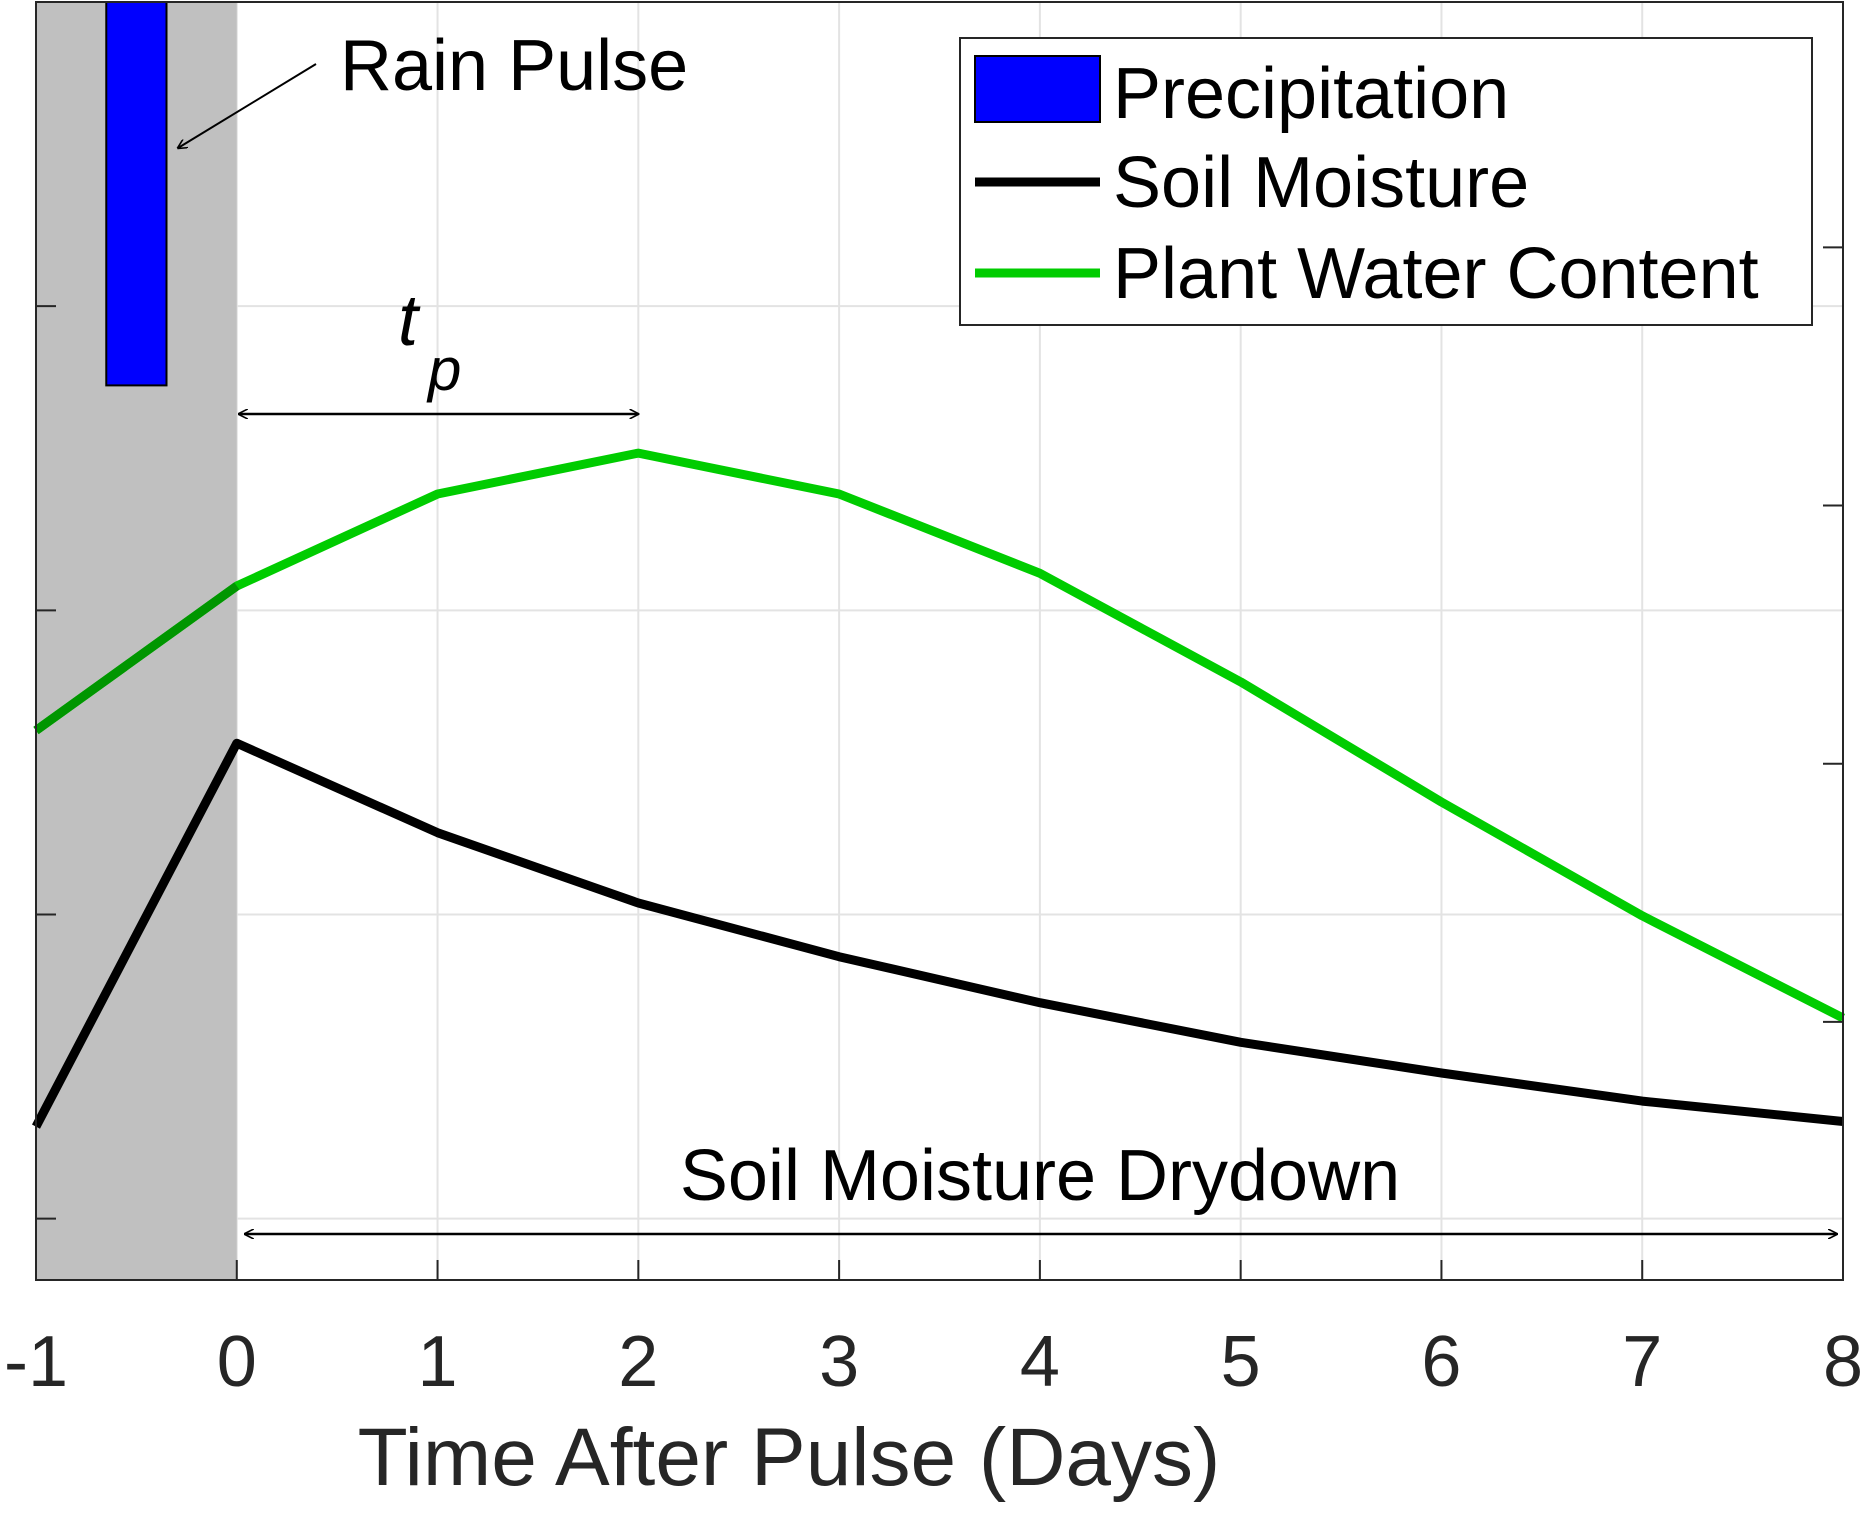 The height and width of the screenshot is (1515, 1863). Describe the element at coordinates (409, 321) in the screenshot. I see `tp-main: t` at that location.